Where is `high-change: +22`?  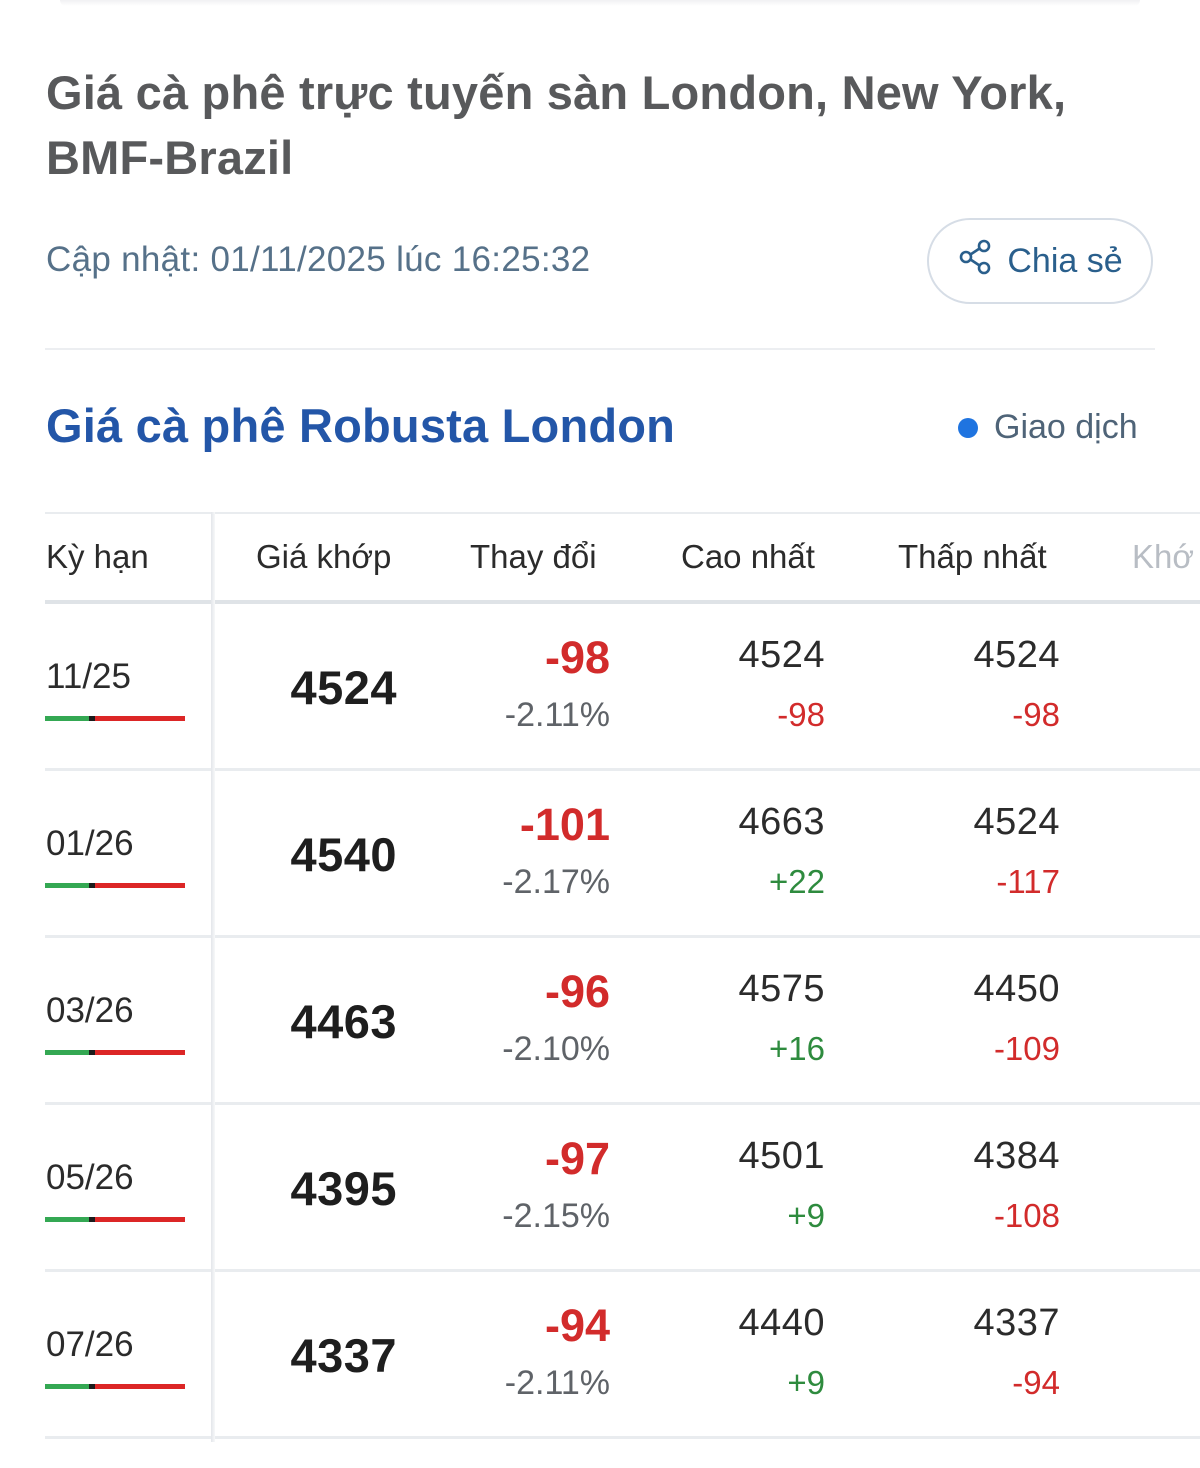 high-change: +22 is located at coordinates (797, 881).